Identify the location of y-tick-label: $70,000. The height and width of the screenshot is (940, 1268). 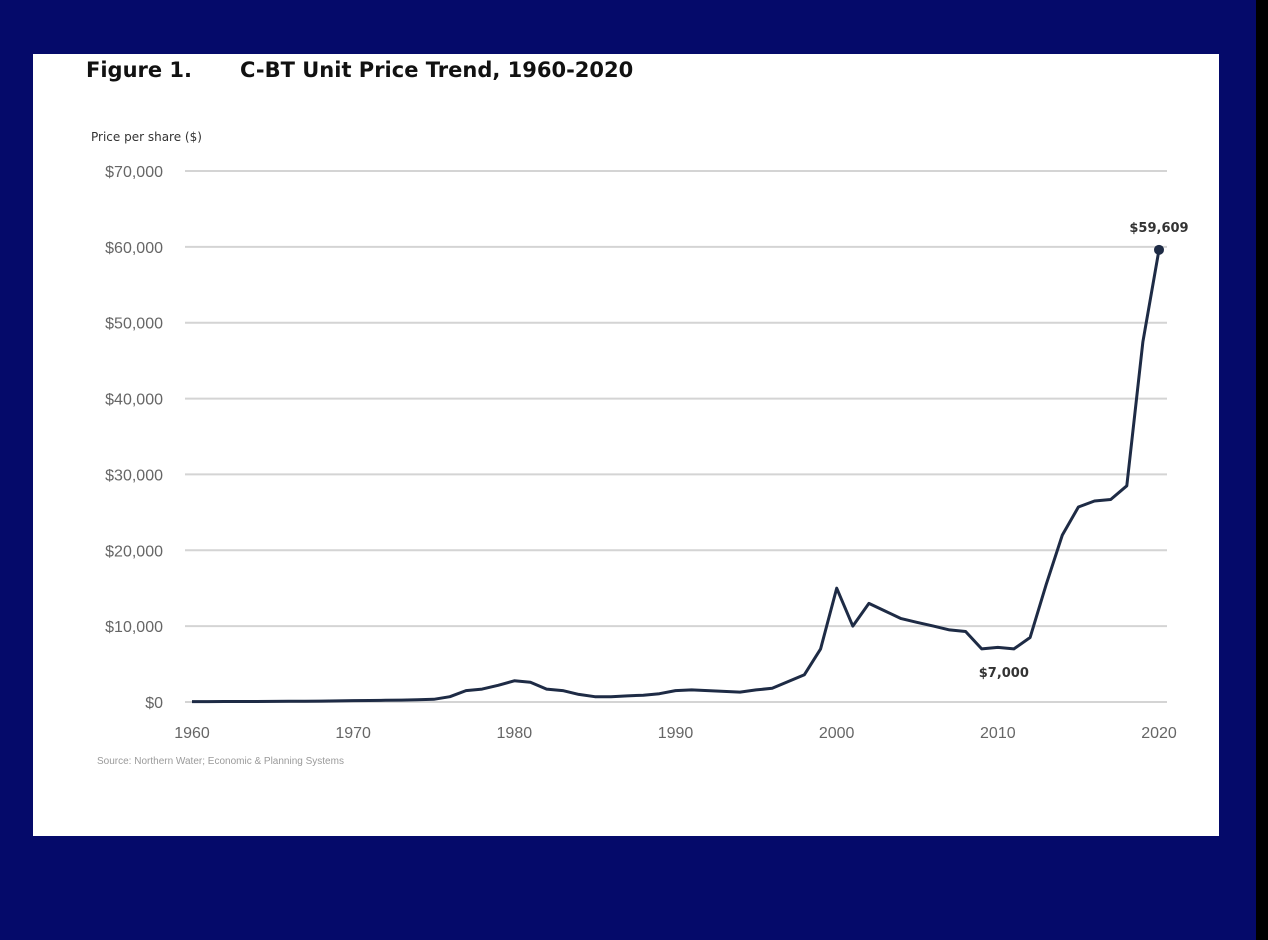
(134, 172).